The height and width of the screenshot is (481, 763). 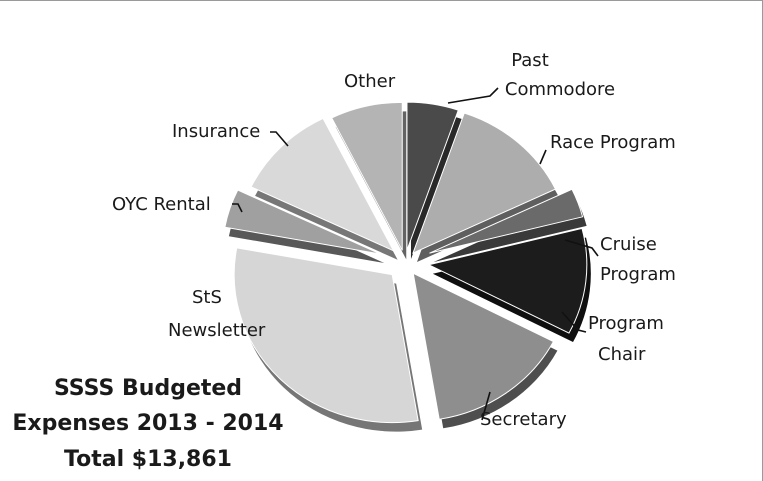 I want to click on slice-label: StS, so click(x=207, y=297).